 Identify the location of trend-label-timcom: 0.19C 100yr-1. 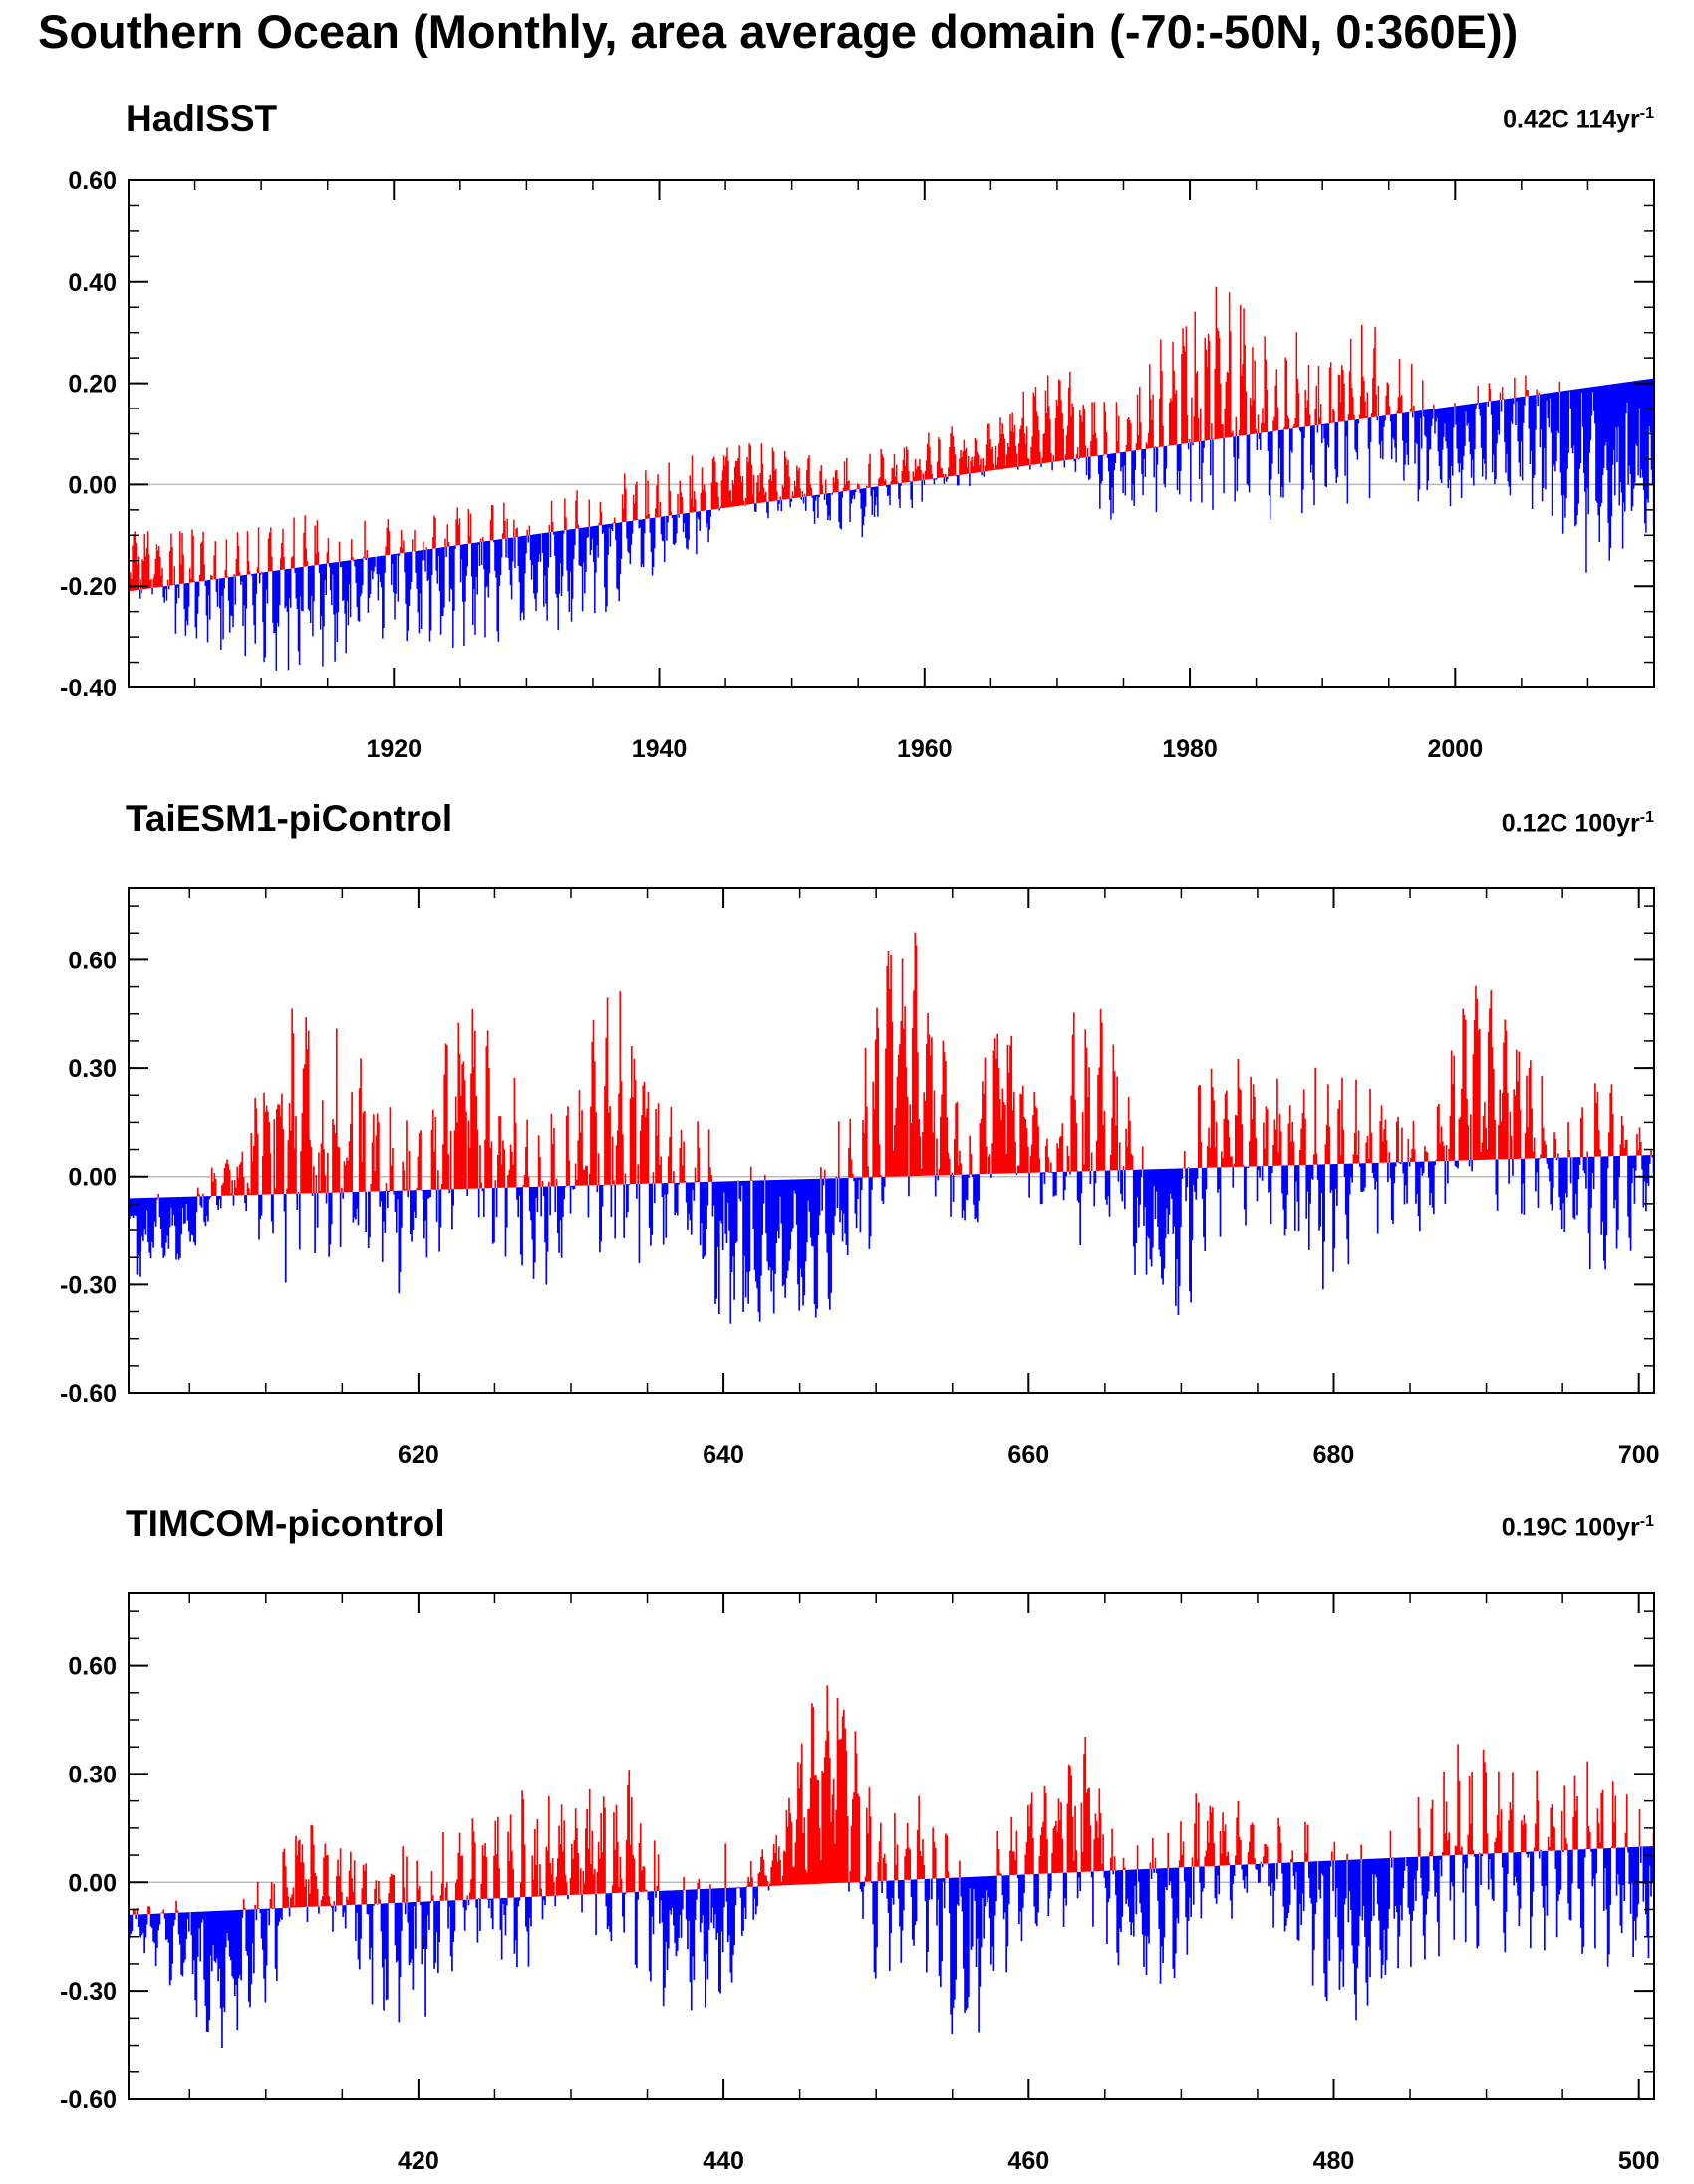
(1578, 1527).